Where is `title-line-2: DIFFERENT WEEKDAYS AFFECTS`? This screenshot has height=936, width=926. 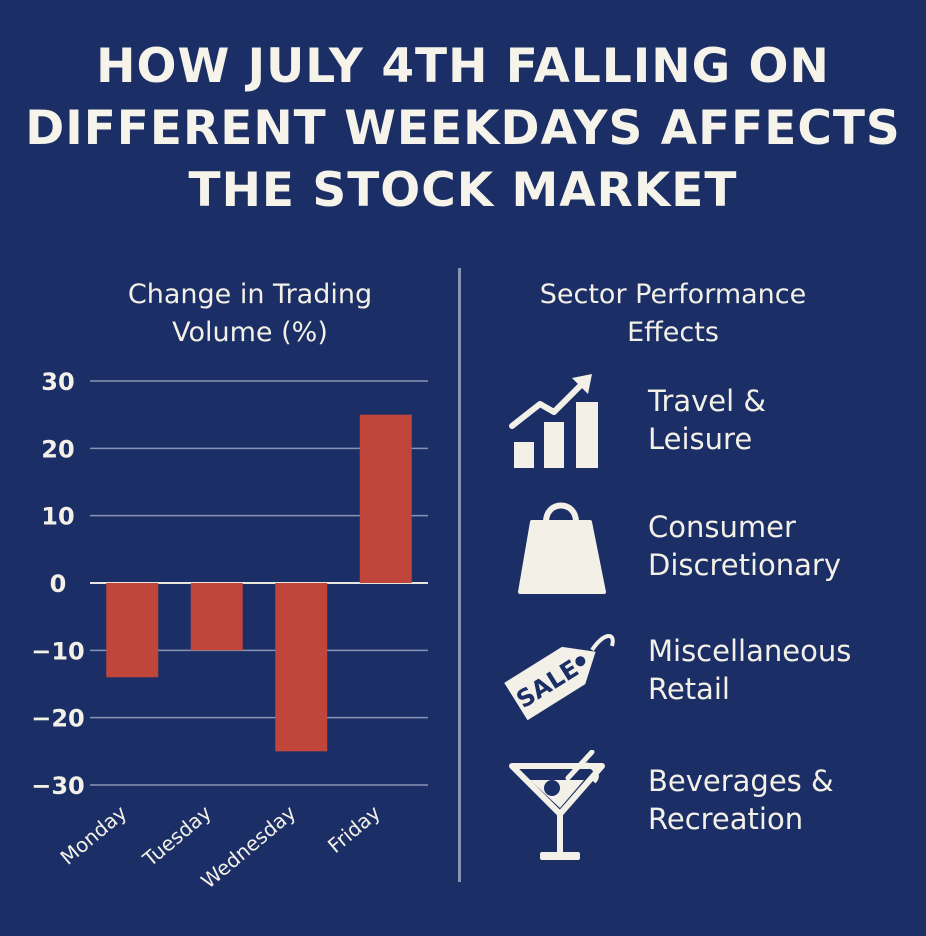 title-line-2: DIFFERENT WEEKDAYS AFFECTS is located at coordinates (463, 128).